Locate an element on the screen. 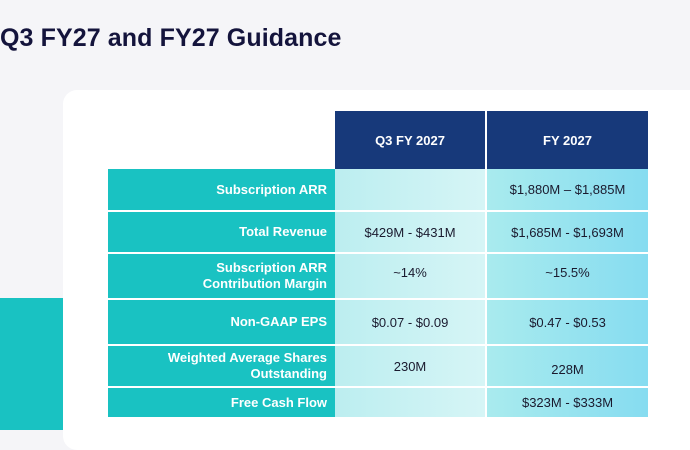 This screenshot has width=690, height=450. row-label-text: Subscription ARR is located at coordinates (271, 189).